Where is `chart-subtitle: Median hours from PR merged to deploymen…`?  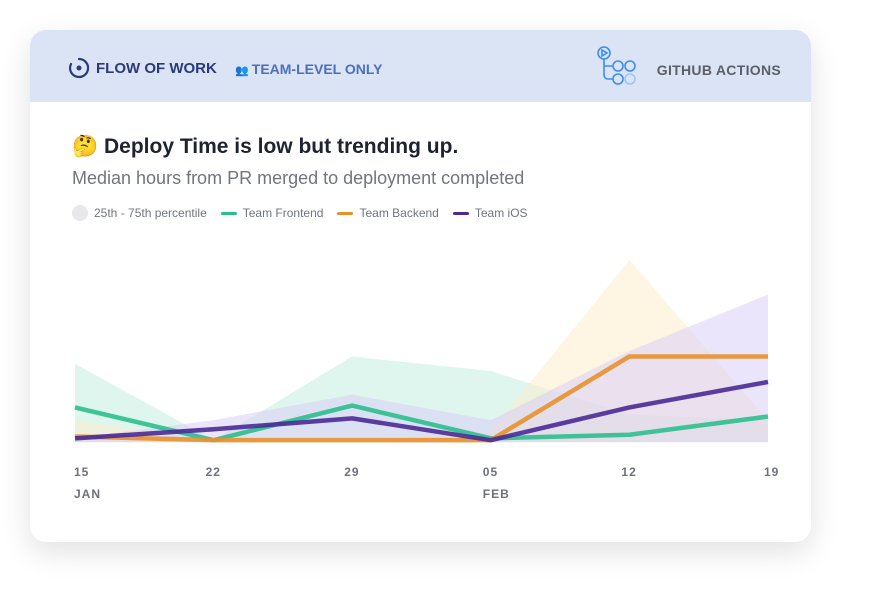
chart-subtitle: Median hours from PR merged to deploymen… is located at coordinates (298, 178).